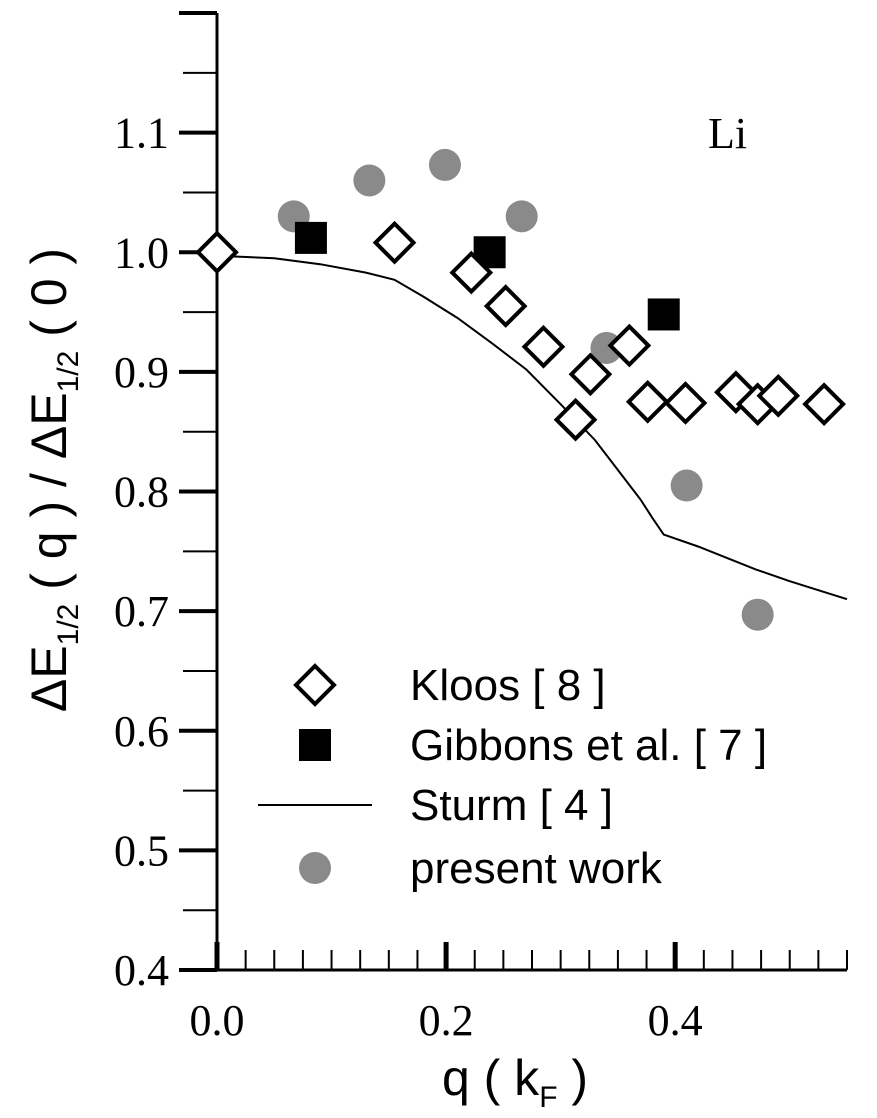 The width and height of the screenshot is (877, 1118). Describe the element at coordinates (446, 1020) in the screenshot. I see `x-tick-label: 0.2` at that location.